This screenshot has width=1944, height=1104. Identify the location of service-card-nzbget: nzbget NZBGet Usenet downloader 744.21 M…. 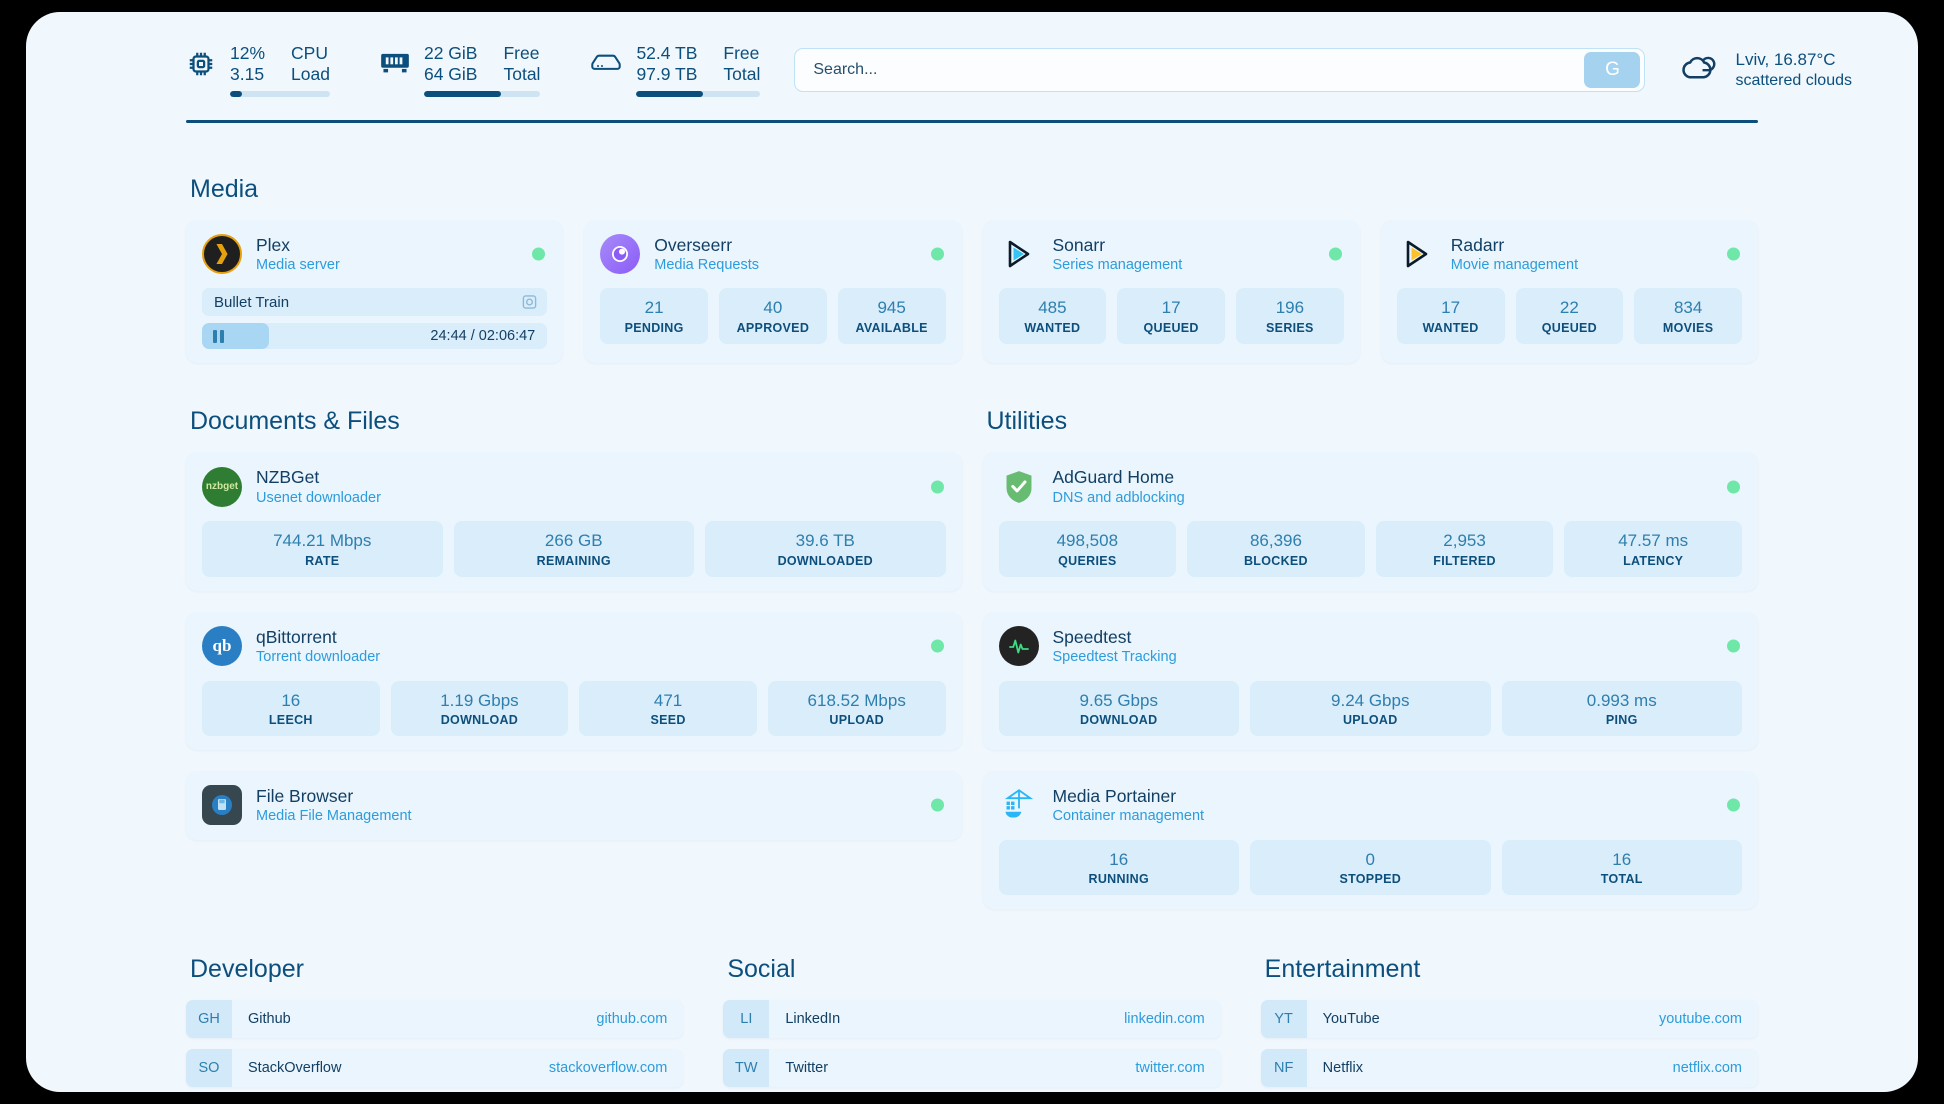
(574, 521).